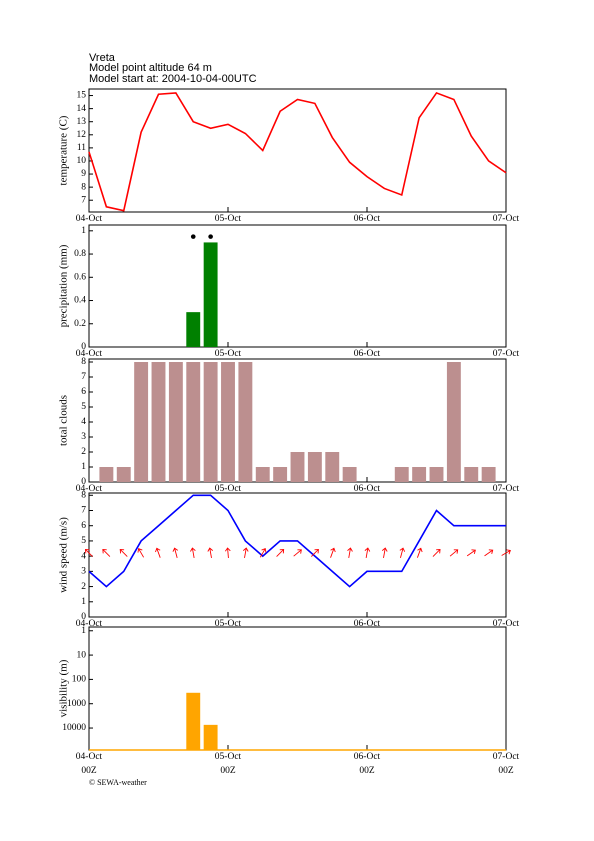 Image resolution: width=594 pixels, height=841 pixels. Describe the element at coordinates (83, 452) in the screenshot. I see `y-tick-label: 2` at that location.